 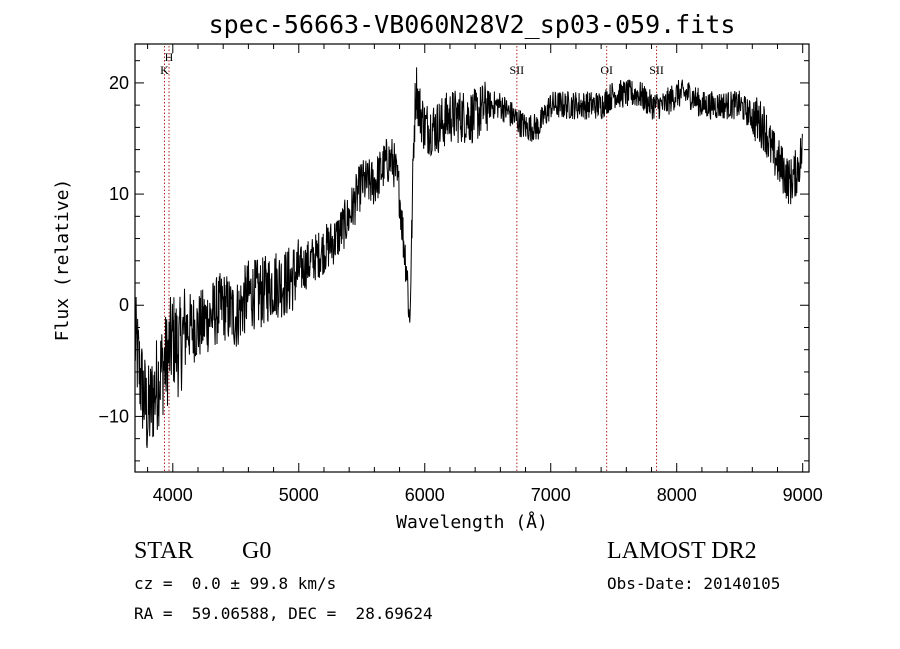 I want to click on x-axis-label: Wavelength (Å), so click(x=472, y=522).